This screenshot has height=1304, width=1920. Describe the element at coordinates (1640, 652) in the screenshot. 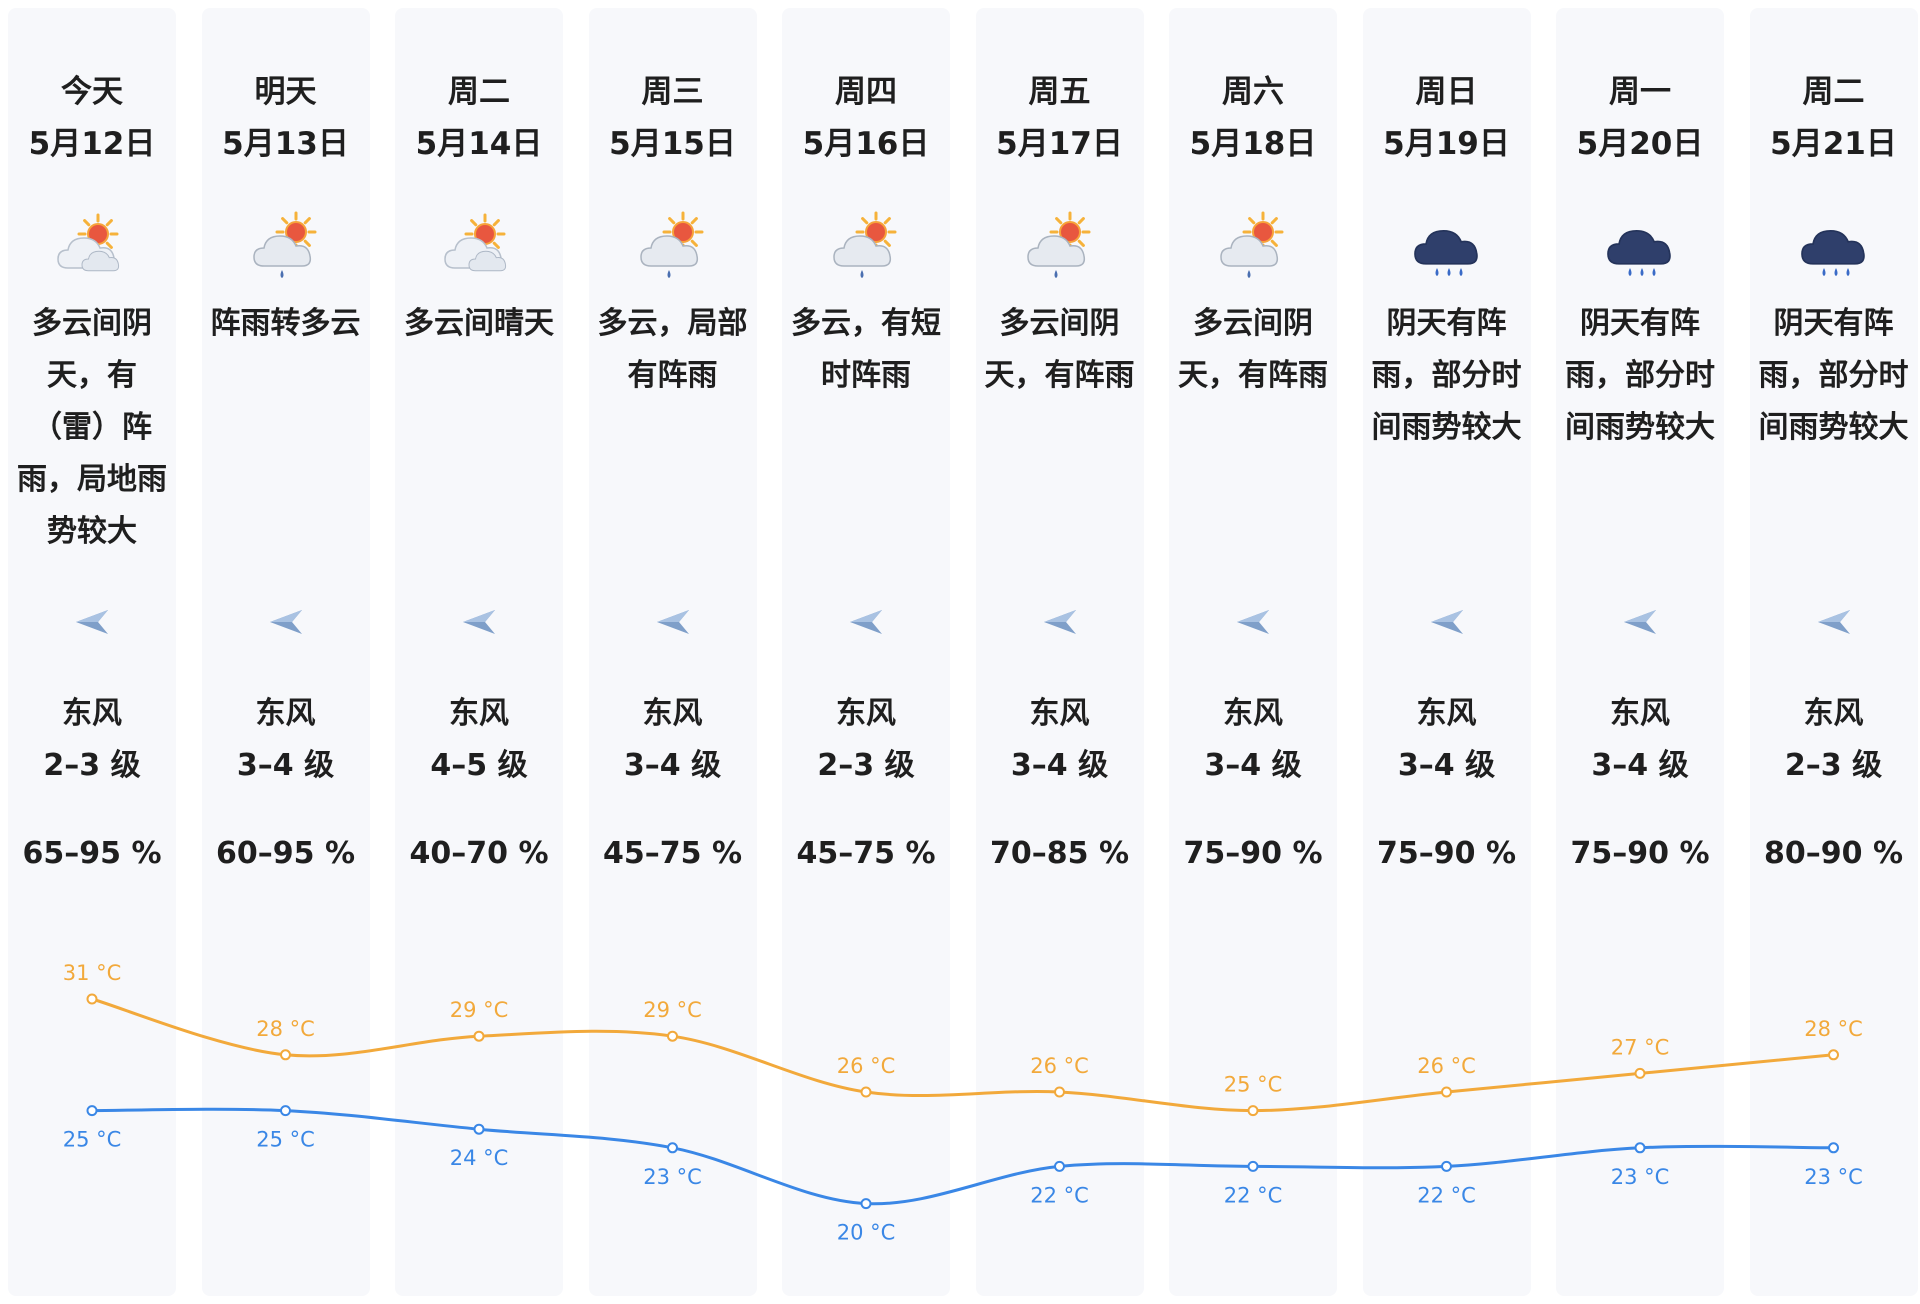

I see `day-column: 周一 5月20日 阴天有阵雨，部分时间雨势较大 东风 3–4 级 75–90 %` at that location.